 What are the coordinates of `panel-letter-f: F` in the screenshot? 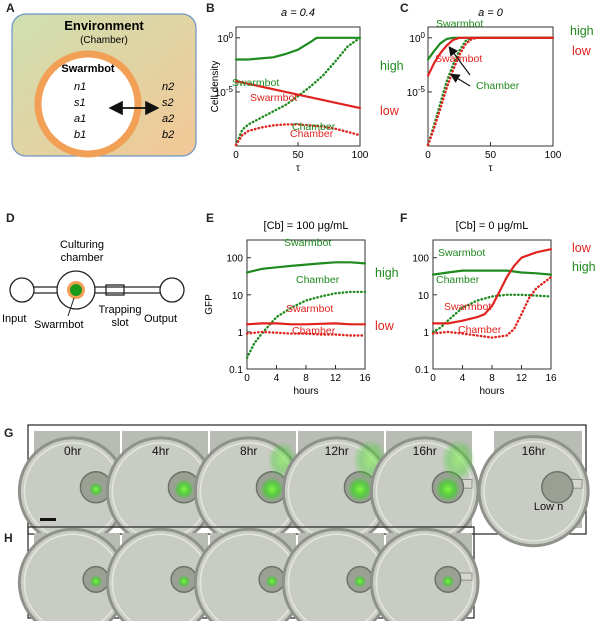 It's located at (403, 218).